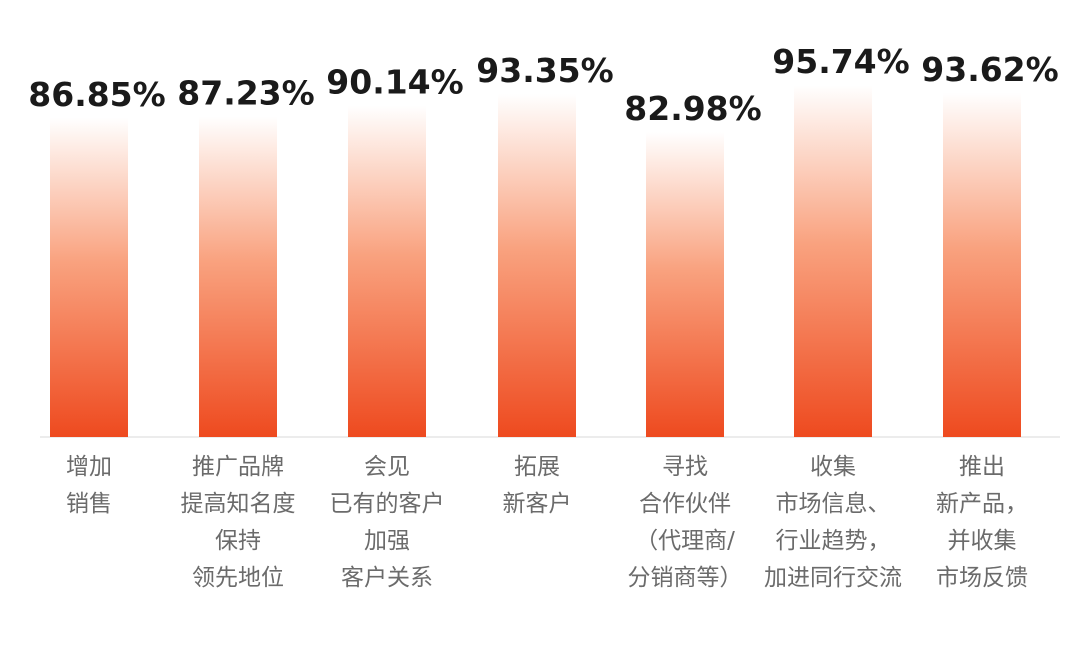 This screenshot has height=647, width=1080. What do you see at coordinates (982, 578) in the screenshot?
I see `category-label-line: 市场反馈` at bounding box center [982, 578].